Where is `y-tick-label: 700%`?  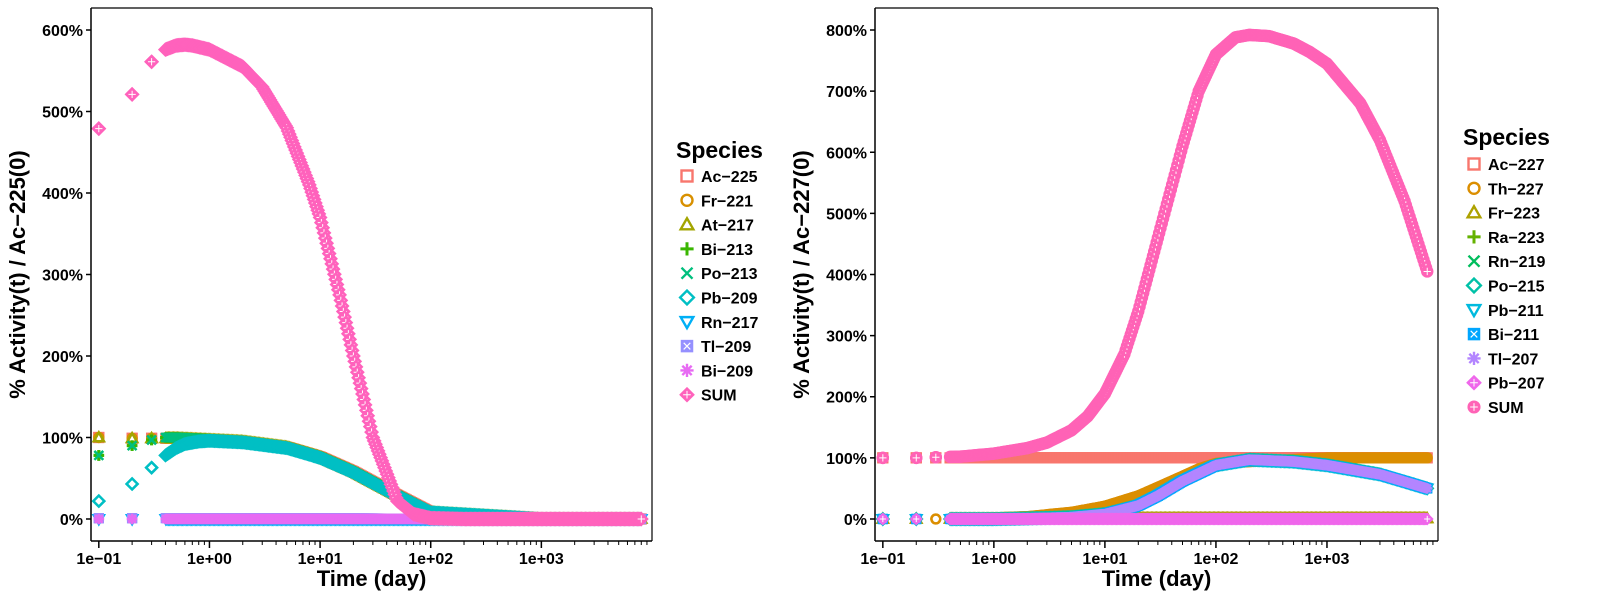
y-tick-label: 700% is located at coordinates (846, 92).